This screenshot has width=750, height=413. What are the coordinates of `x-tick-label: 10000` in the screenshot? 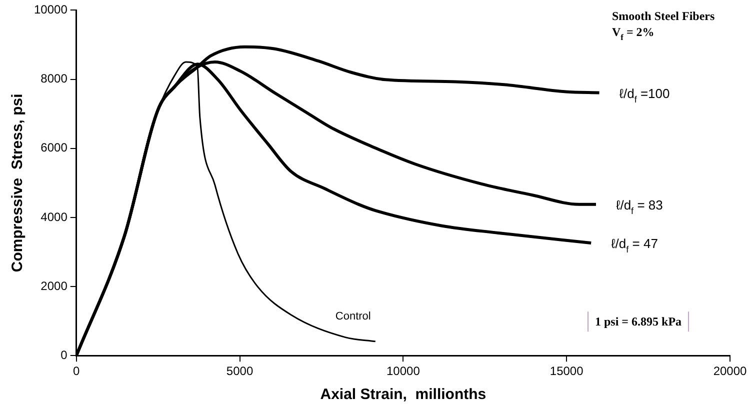 It's located at (403, 371).